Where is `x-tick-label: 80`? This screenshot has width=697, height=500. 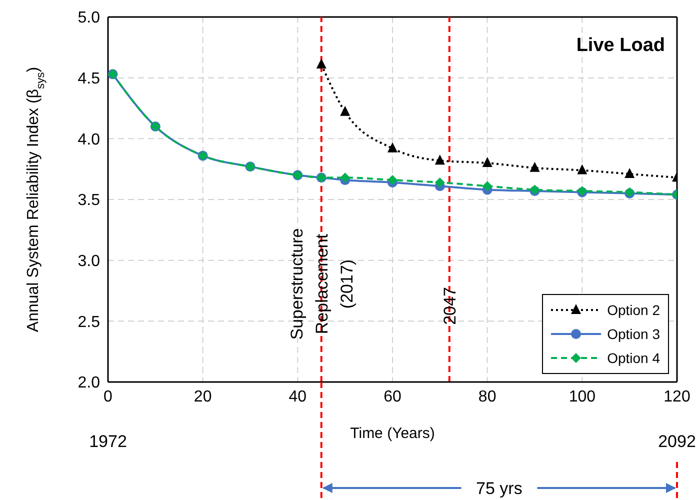
x-tick-label: 80 is located at coordinates (487, 397).